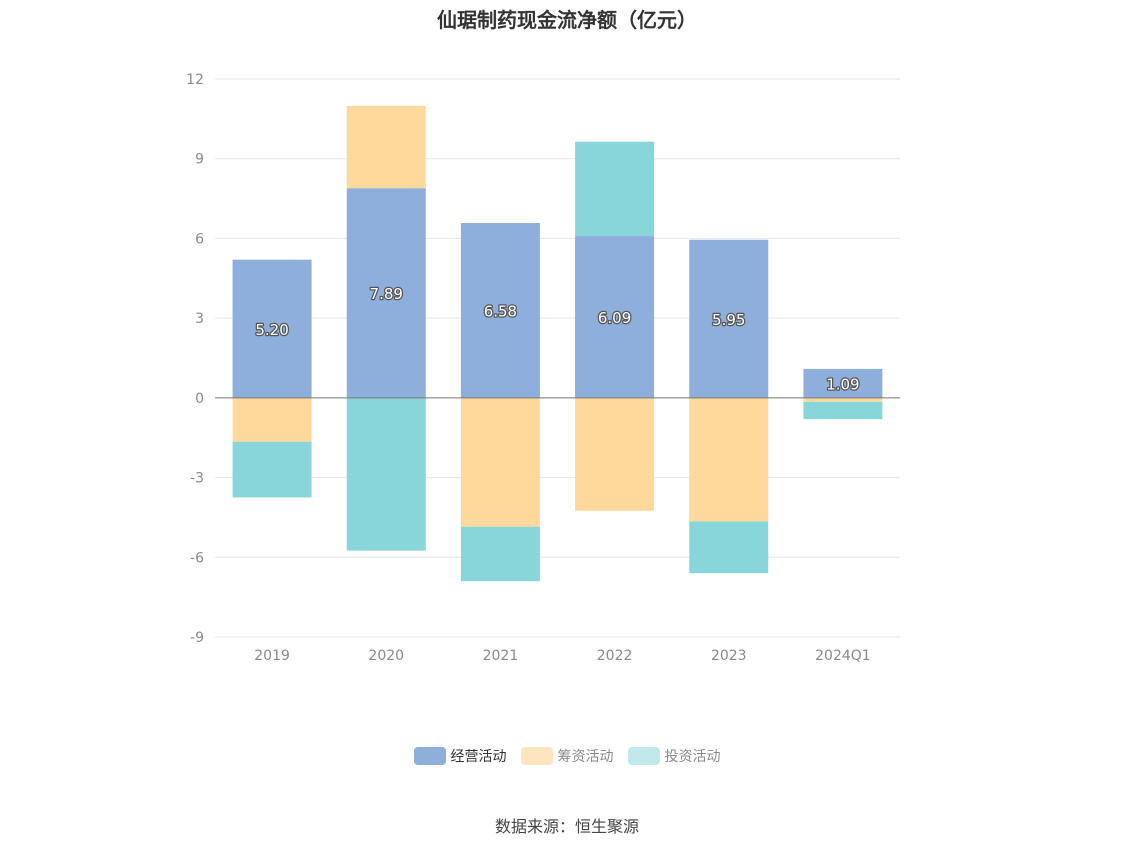  I want to click on bar-经营活动-2020, so click(386, 293).